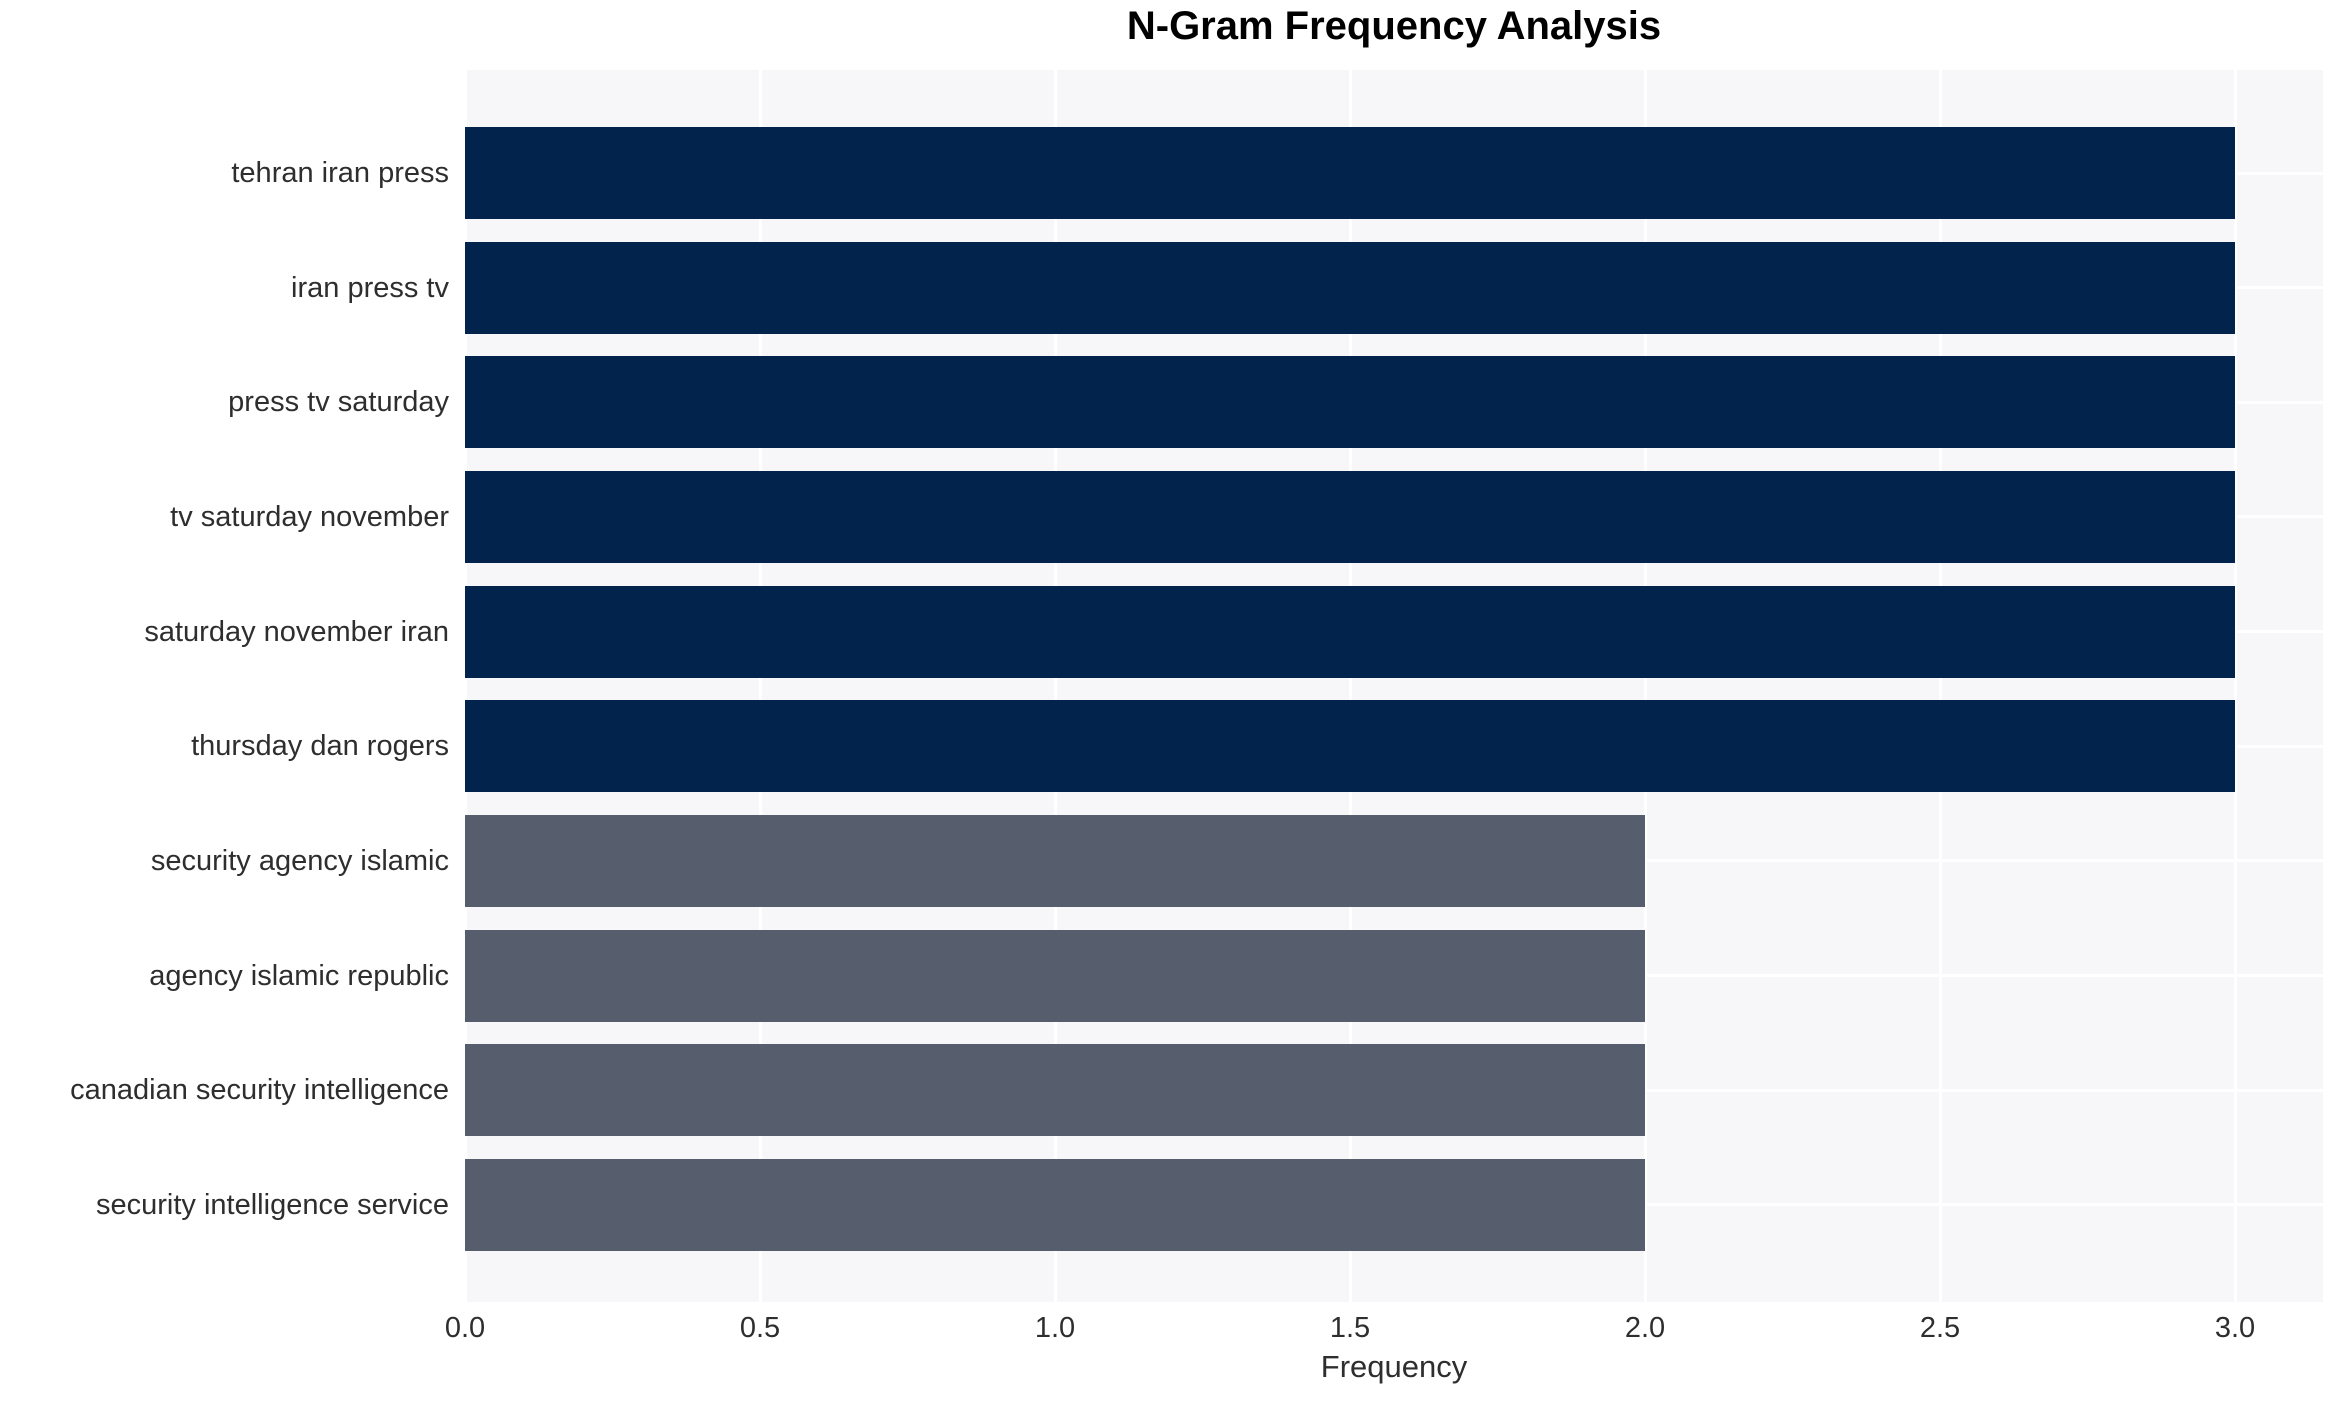 The width and height of the screenshot is (2345, 1402). I want to click on y-tick-label: tv saturday november, so click(309, 516).